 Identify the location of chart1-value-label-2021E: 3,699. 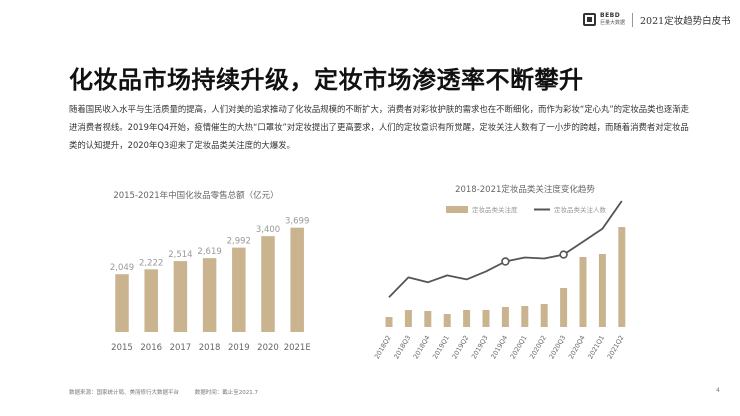
(297, 222).